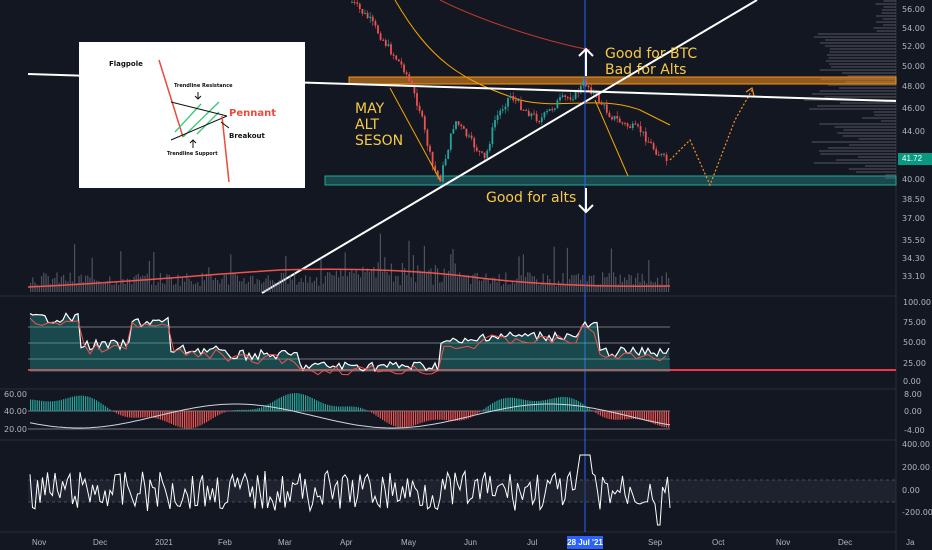 Image resolution: width=932 pixels, height=550 pixels. I want to click on indicator-tick-label: 20.00, so click(15, 429).